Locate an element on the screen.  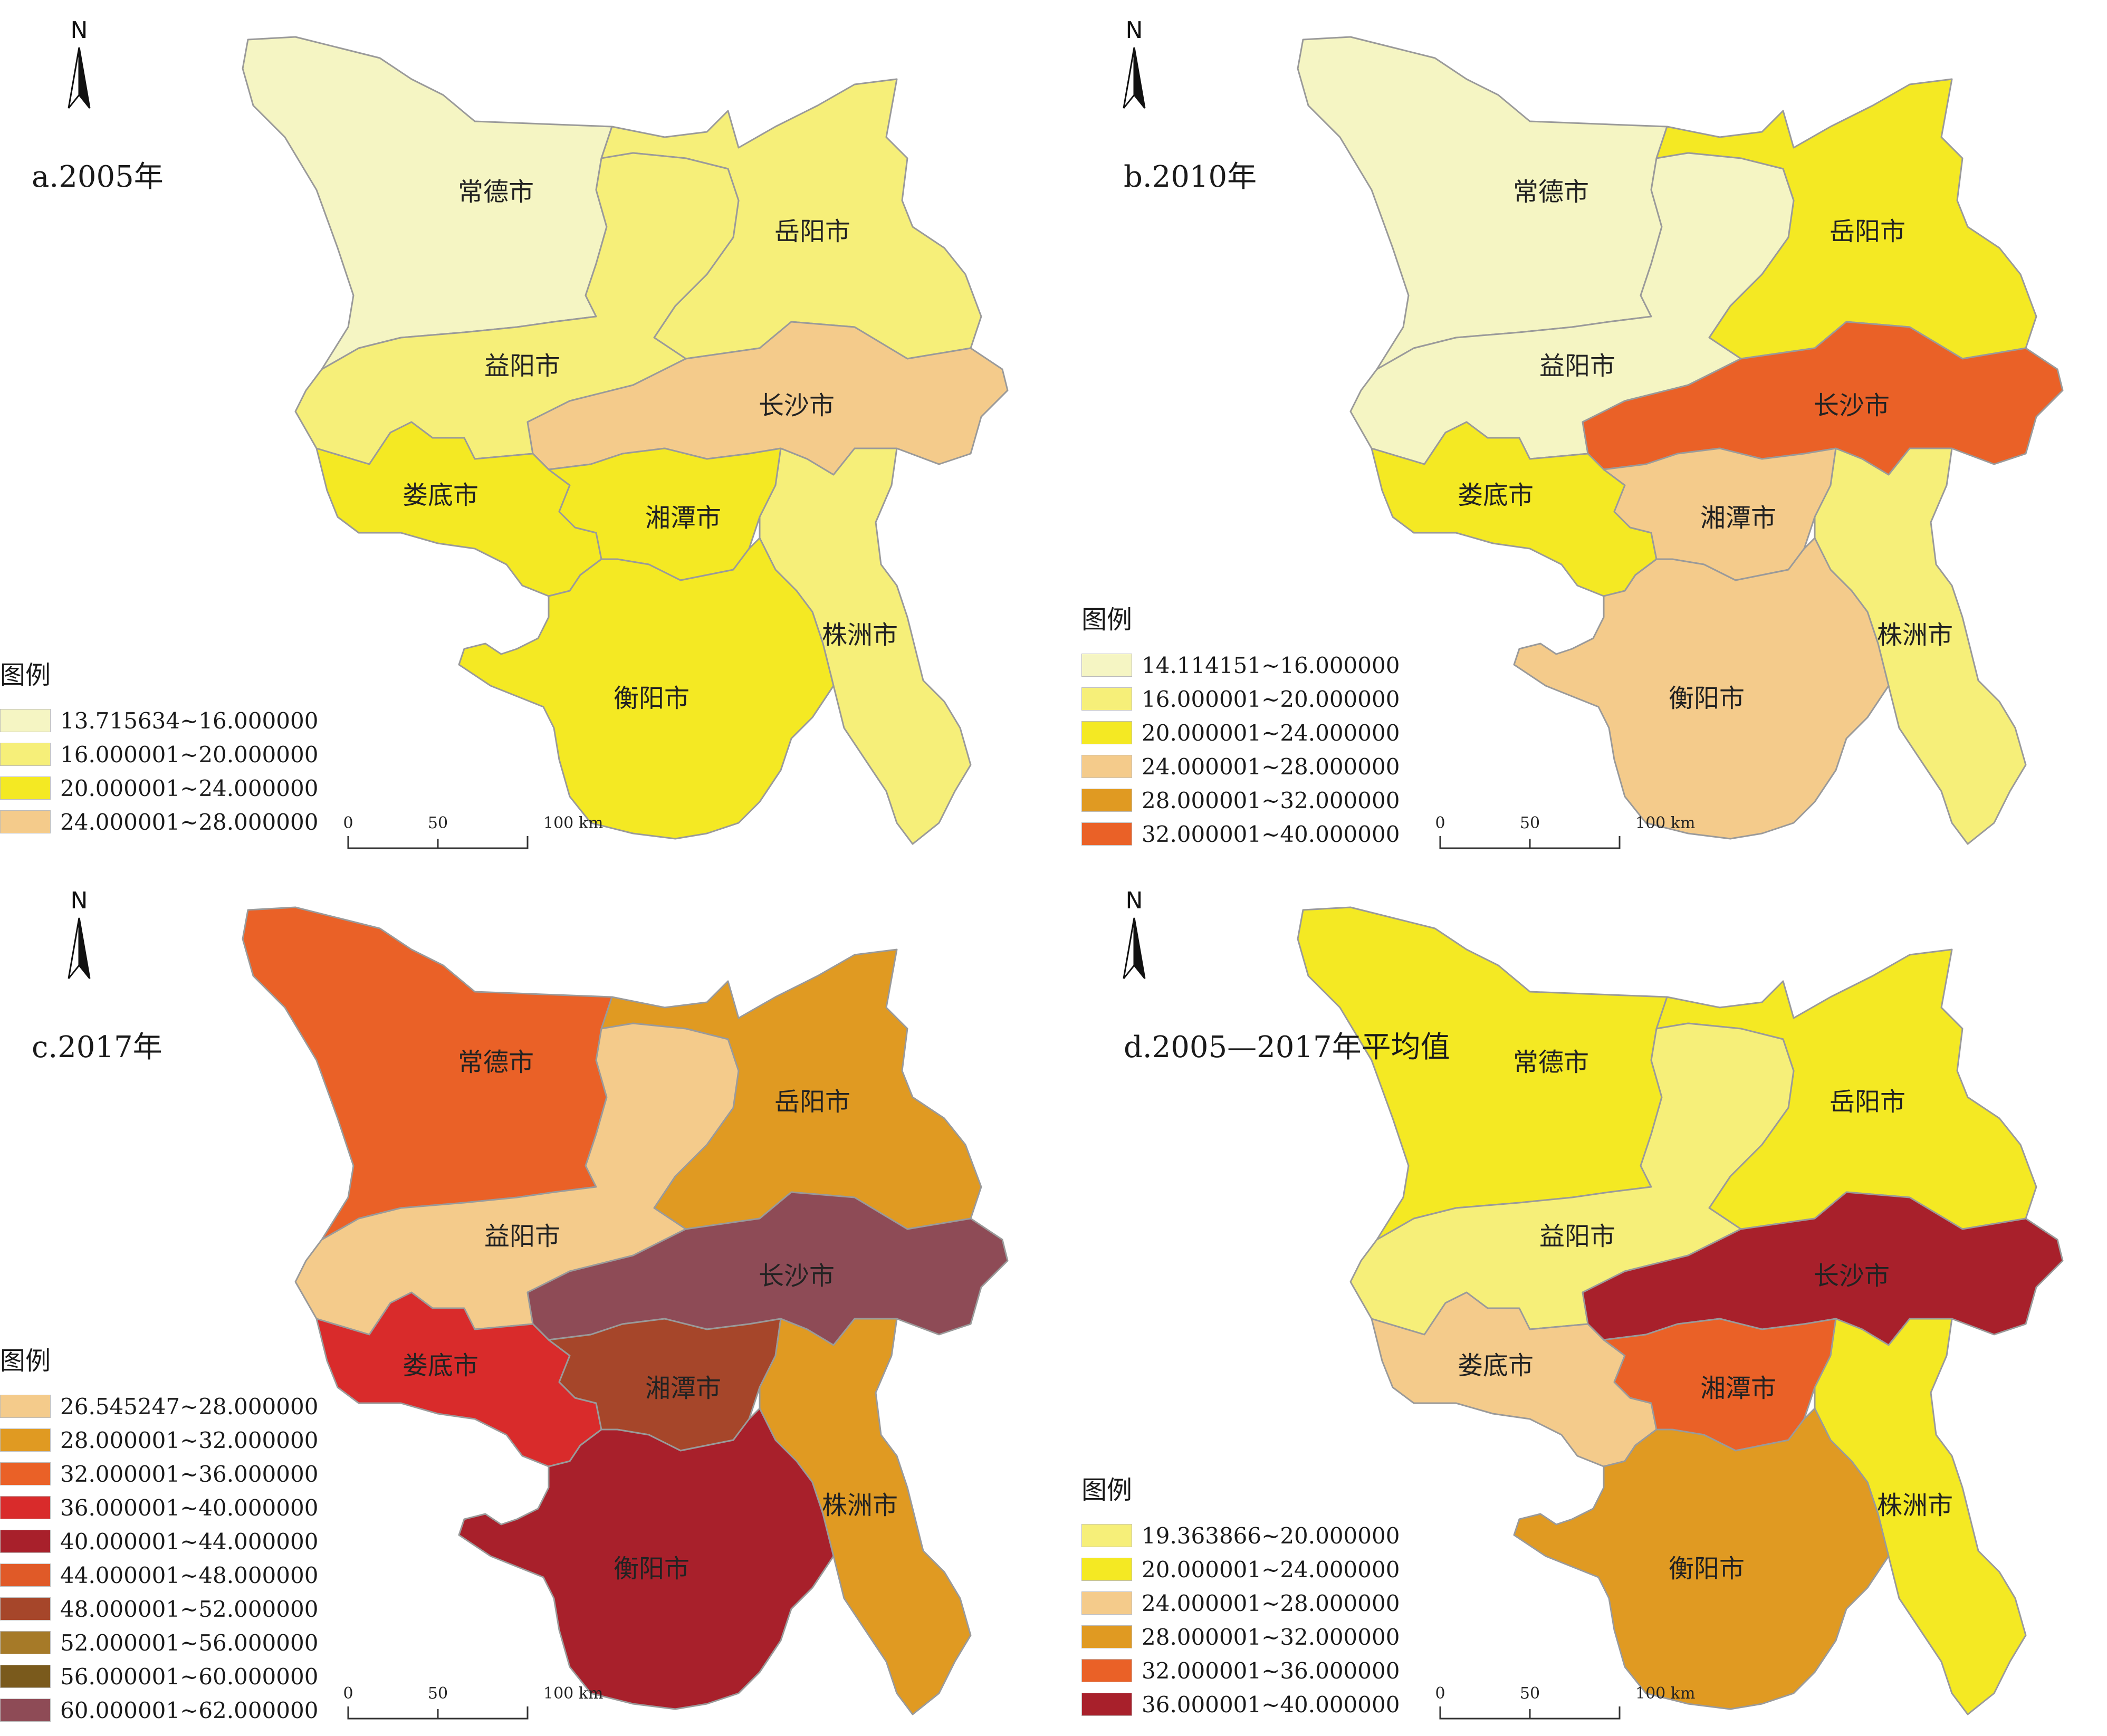
legend-item: 14.114151~16.000000 is located at coordinates (1240, 665).